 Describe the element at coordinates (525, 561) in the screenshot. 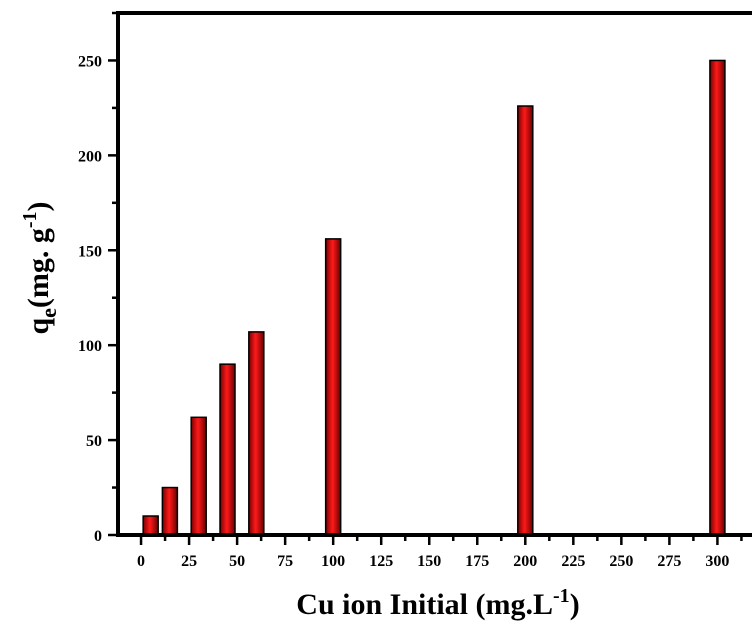

I see `x-tick-label: 200` at that location.